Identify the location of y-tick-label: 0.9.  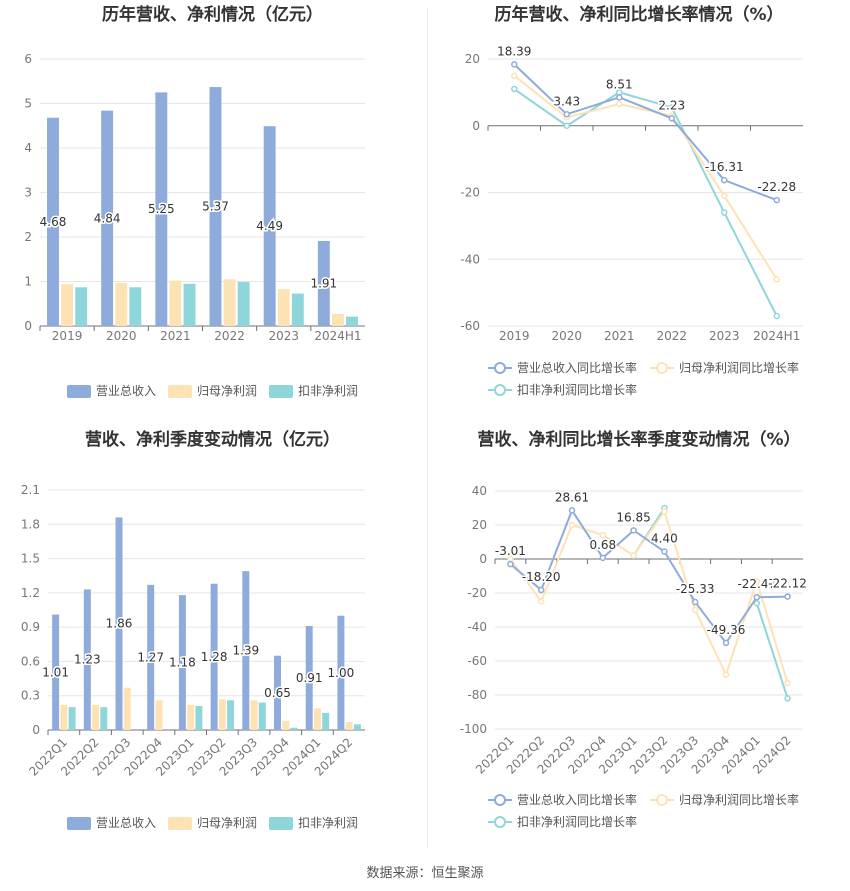
(30, 627).